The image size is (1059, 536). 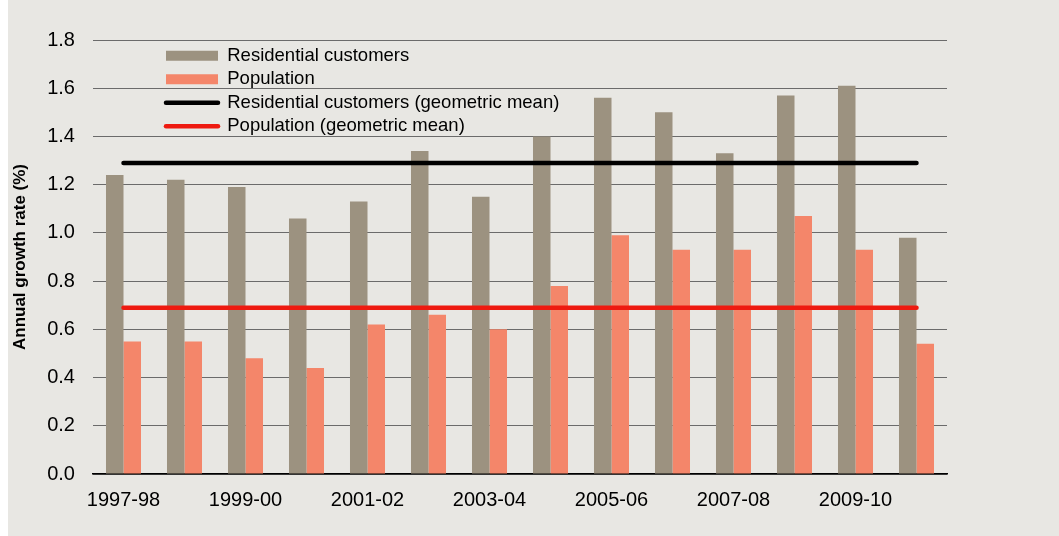 I want to click on x-tick-label: 2007-08, so click(x=733, y=498).